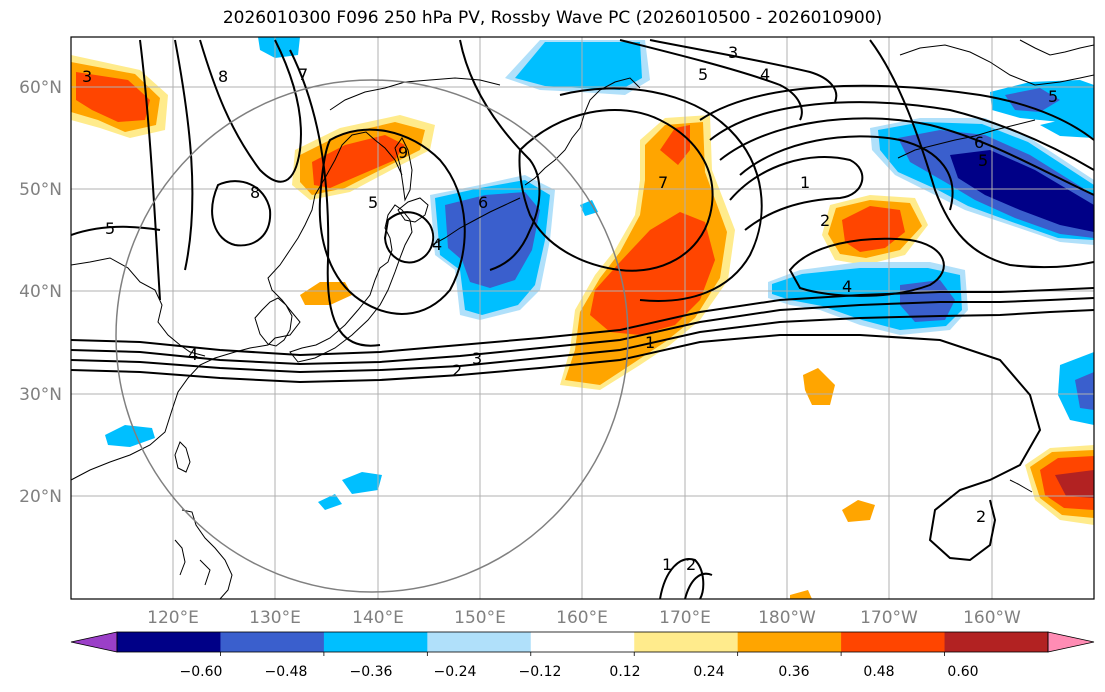  I want to click on contour-ridge-7b, so click(661, 194).